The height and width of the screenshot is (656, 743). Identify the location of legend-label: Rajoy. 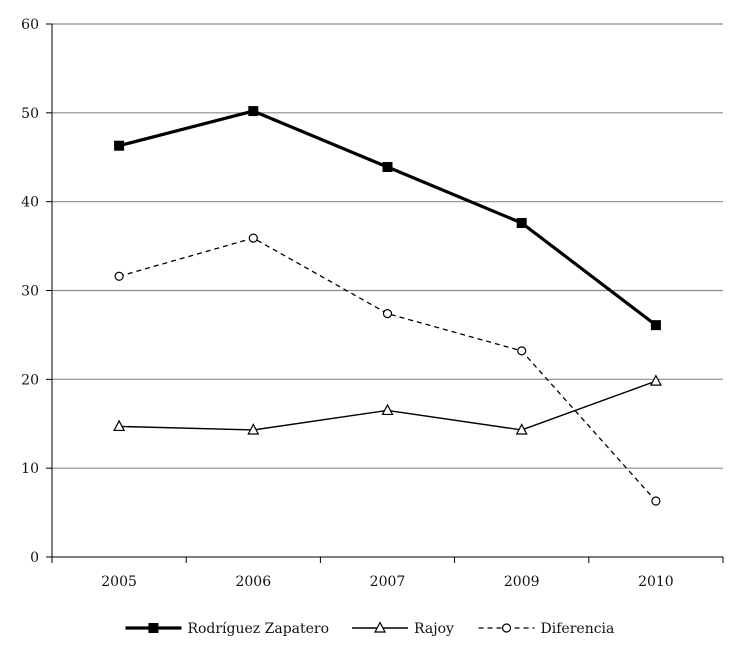
(434, 629).